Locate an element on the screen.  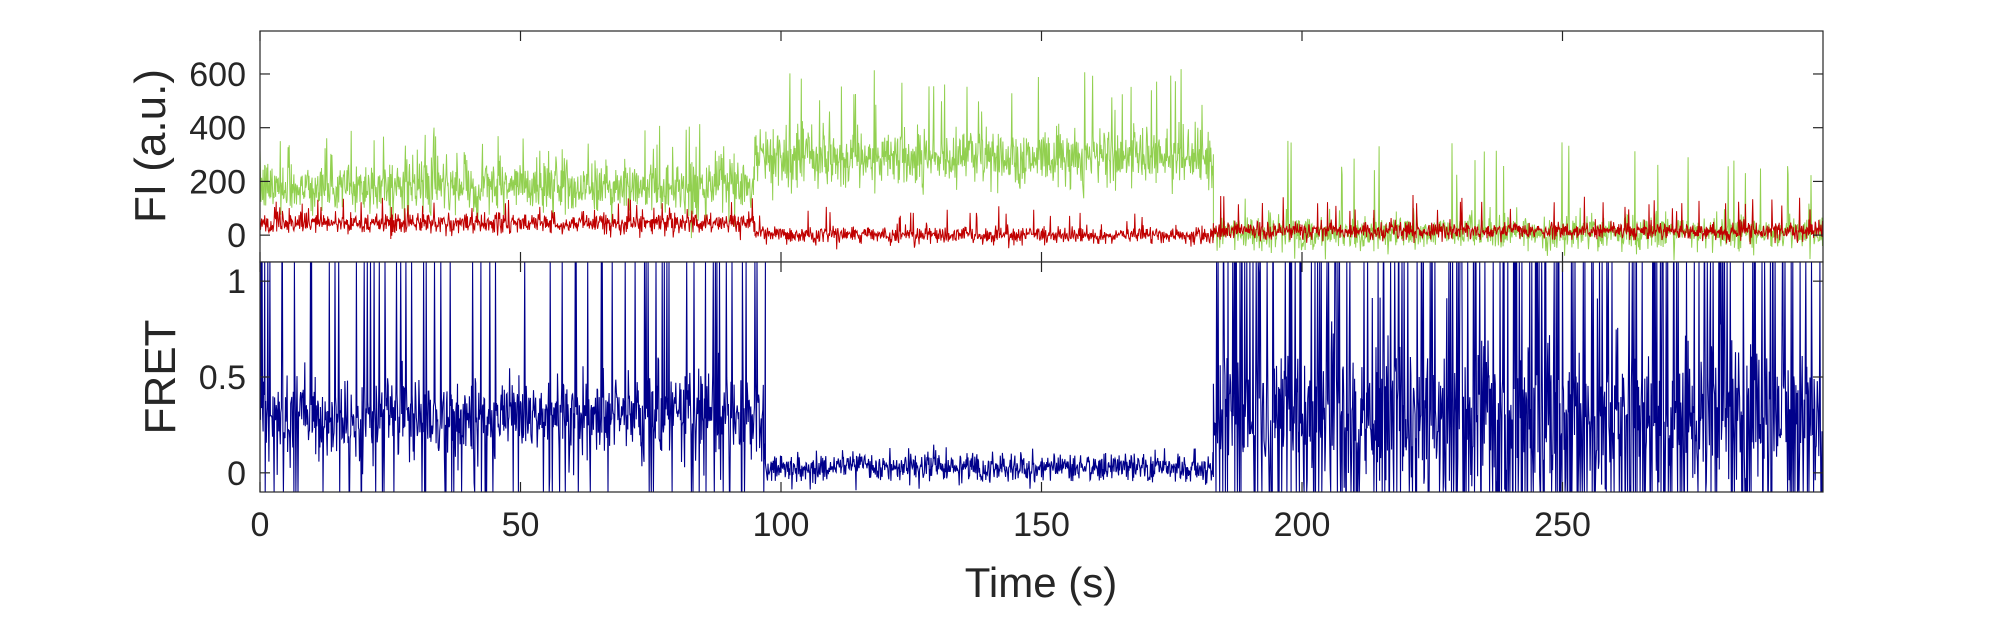
xtick-label-4: 200 is located at coordinates (1302, 525).